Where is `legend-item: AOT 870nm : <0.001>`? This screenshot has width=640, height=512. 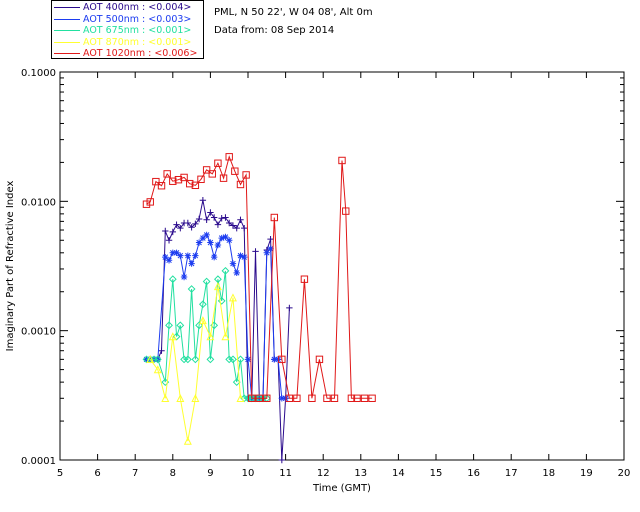
legend-item: AOT 870nm : <0.001> is located at coordinates (122, 42).